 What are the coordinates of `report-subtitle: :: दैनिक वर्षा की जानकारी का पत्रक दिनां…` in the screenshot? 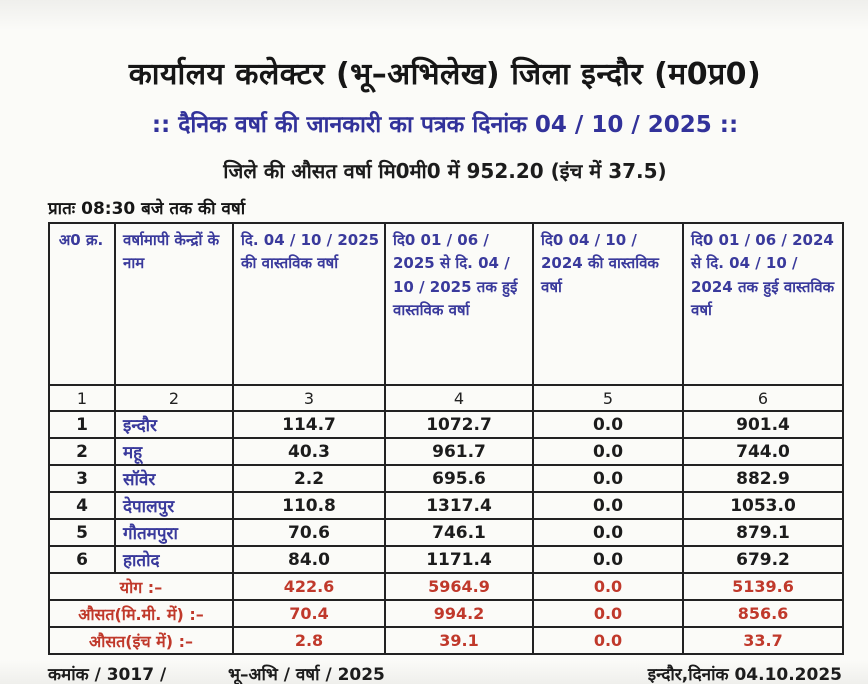 It's located at (445, 125).